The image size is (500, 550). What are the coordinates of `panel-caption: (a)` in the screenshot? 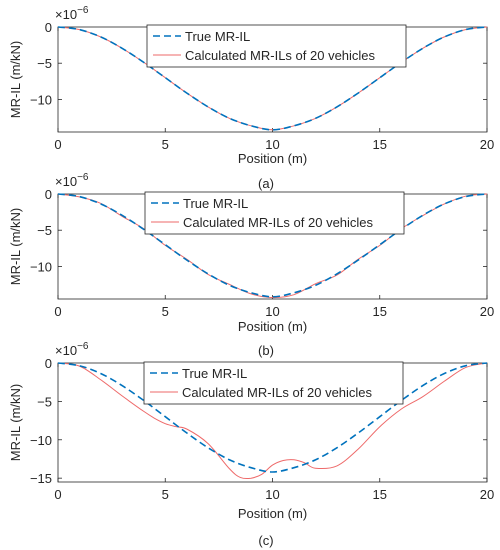 It's located at (266, 183).